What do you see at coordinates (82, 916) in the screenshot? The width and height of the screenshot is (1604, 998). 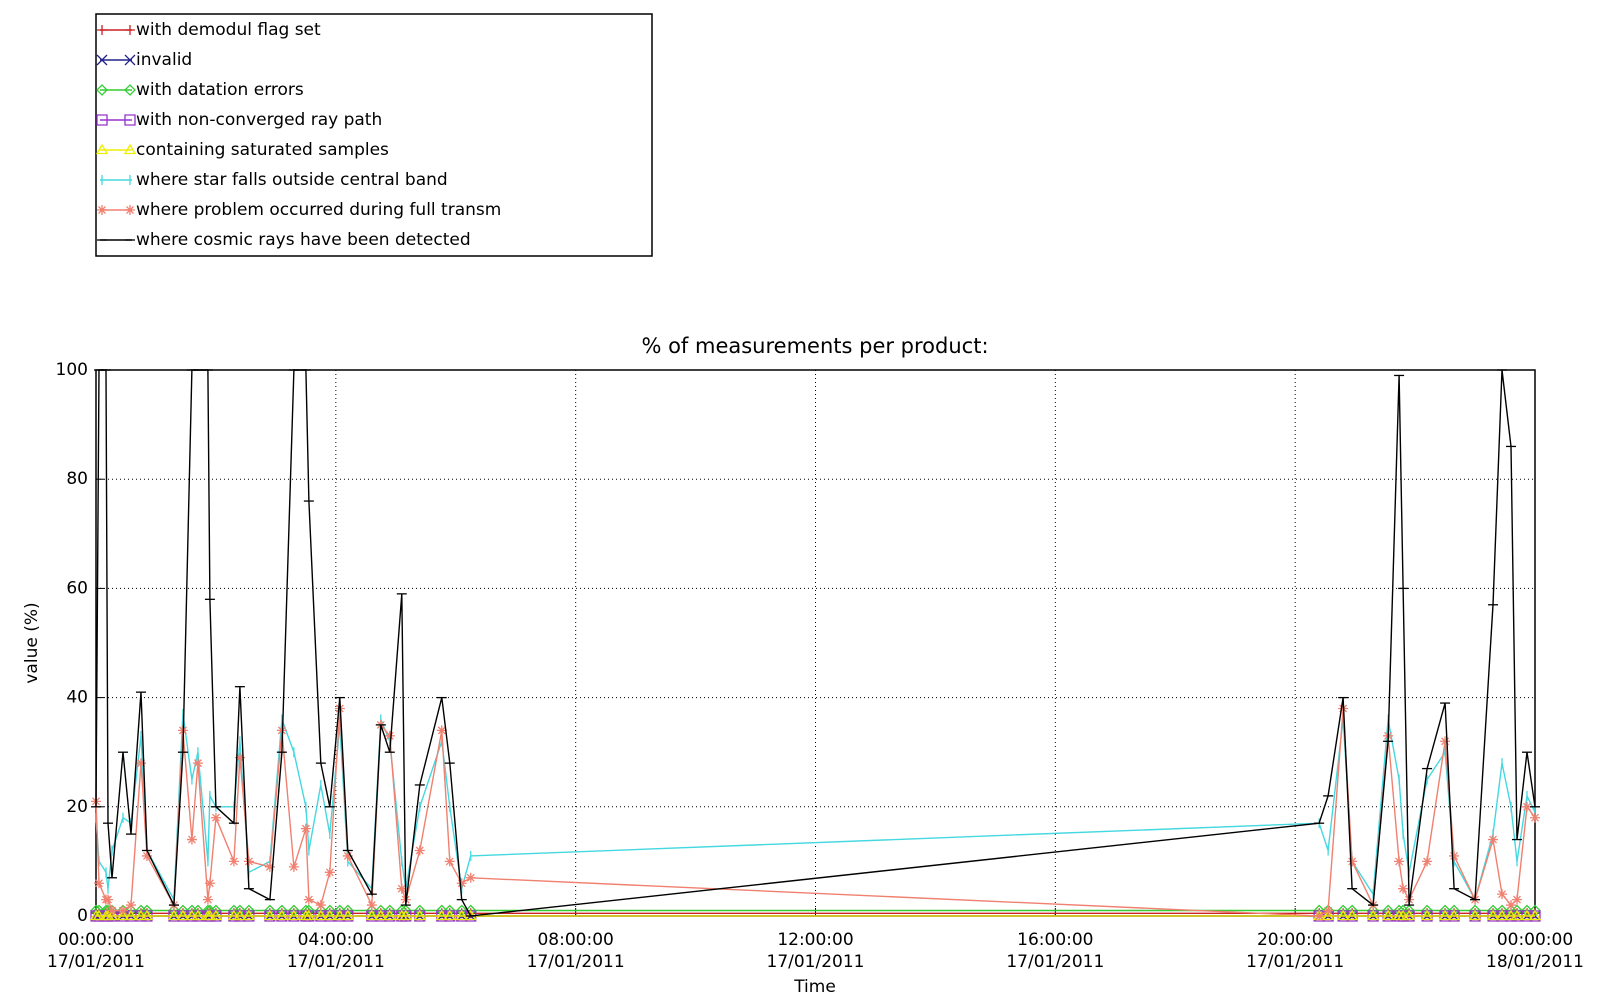 I see `y-tick-label: 0` at bounding box center [82, 916].